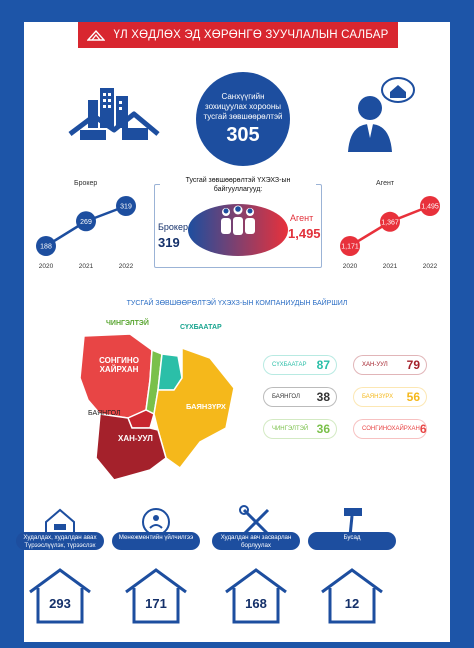  I want to click on agent-value: 1,495, so click(304, 233).